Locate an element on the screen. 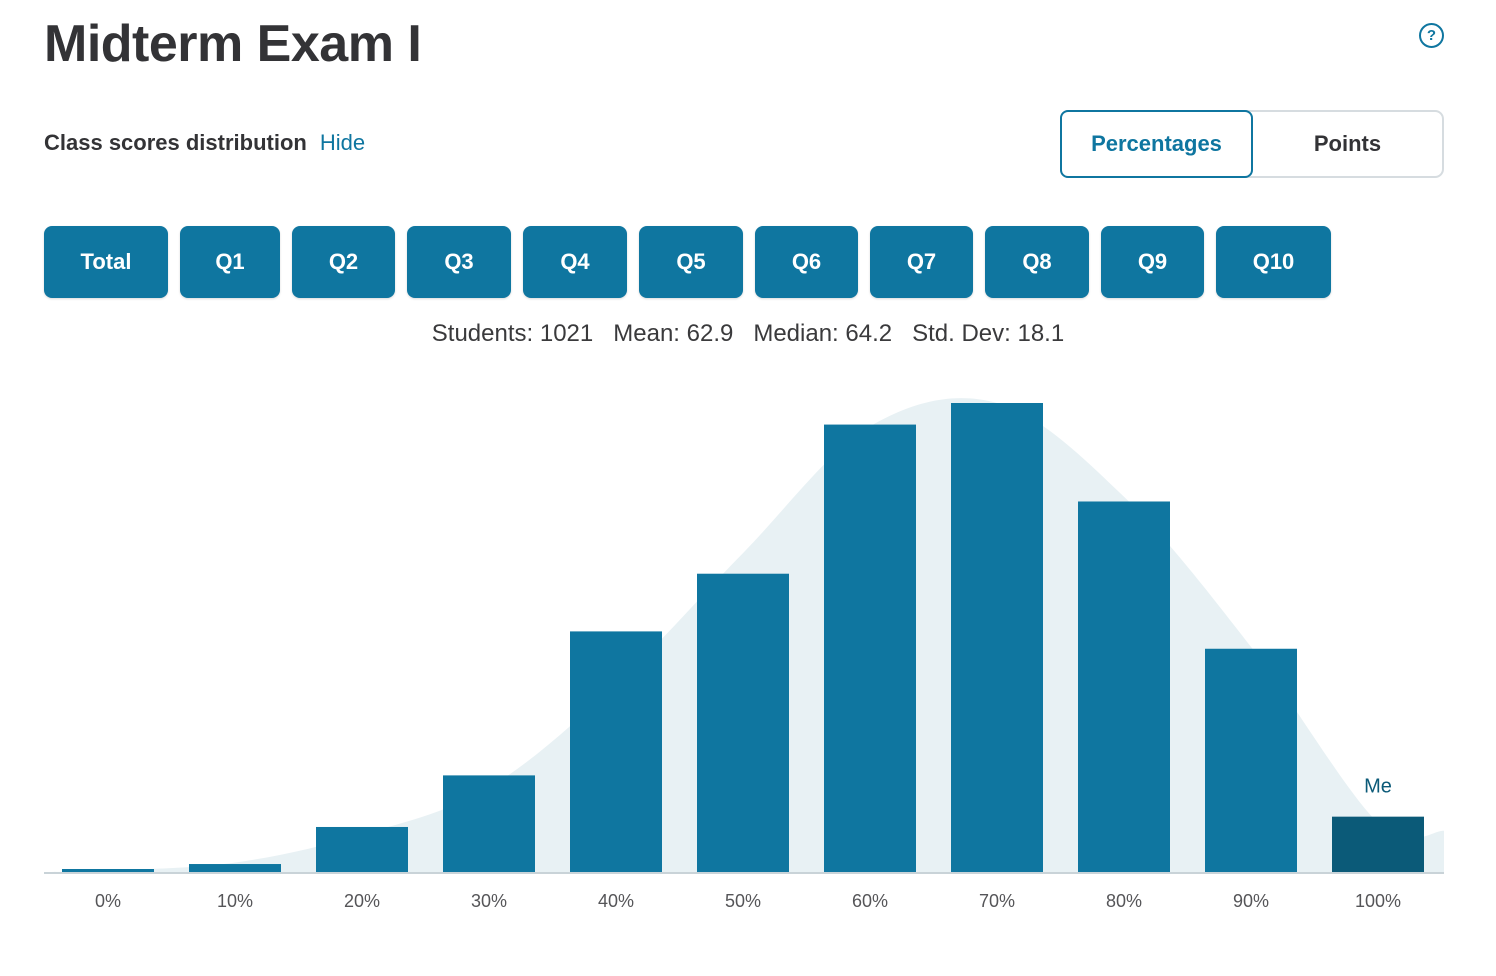  histogram-bar-60pct is located at coordinates (870, 648).